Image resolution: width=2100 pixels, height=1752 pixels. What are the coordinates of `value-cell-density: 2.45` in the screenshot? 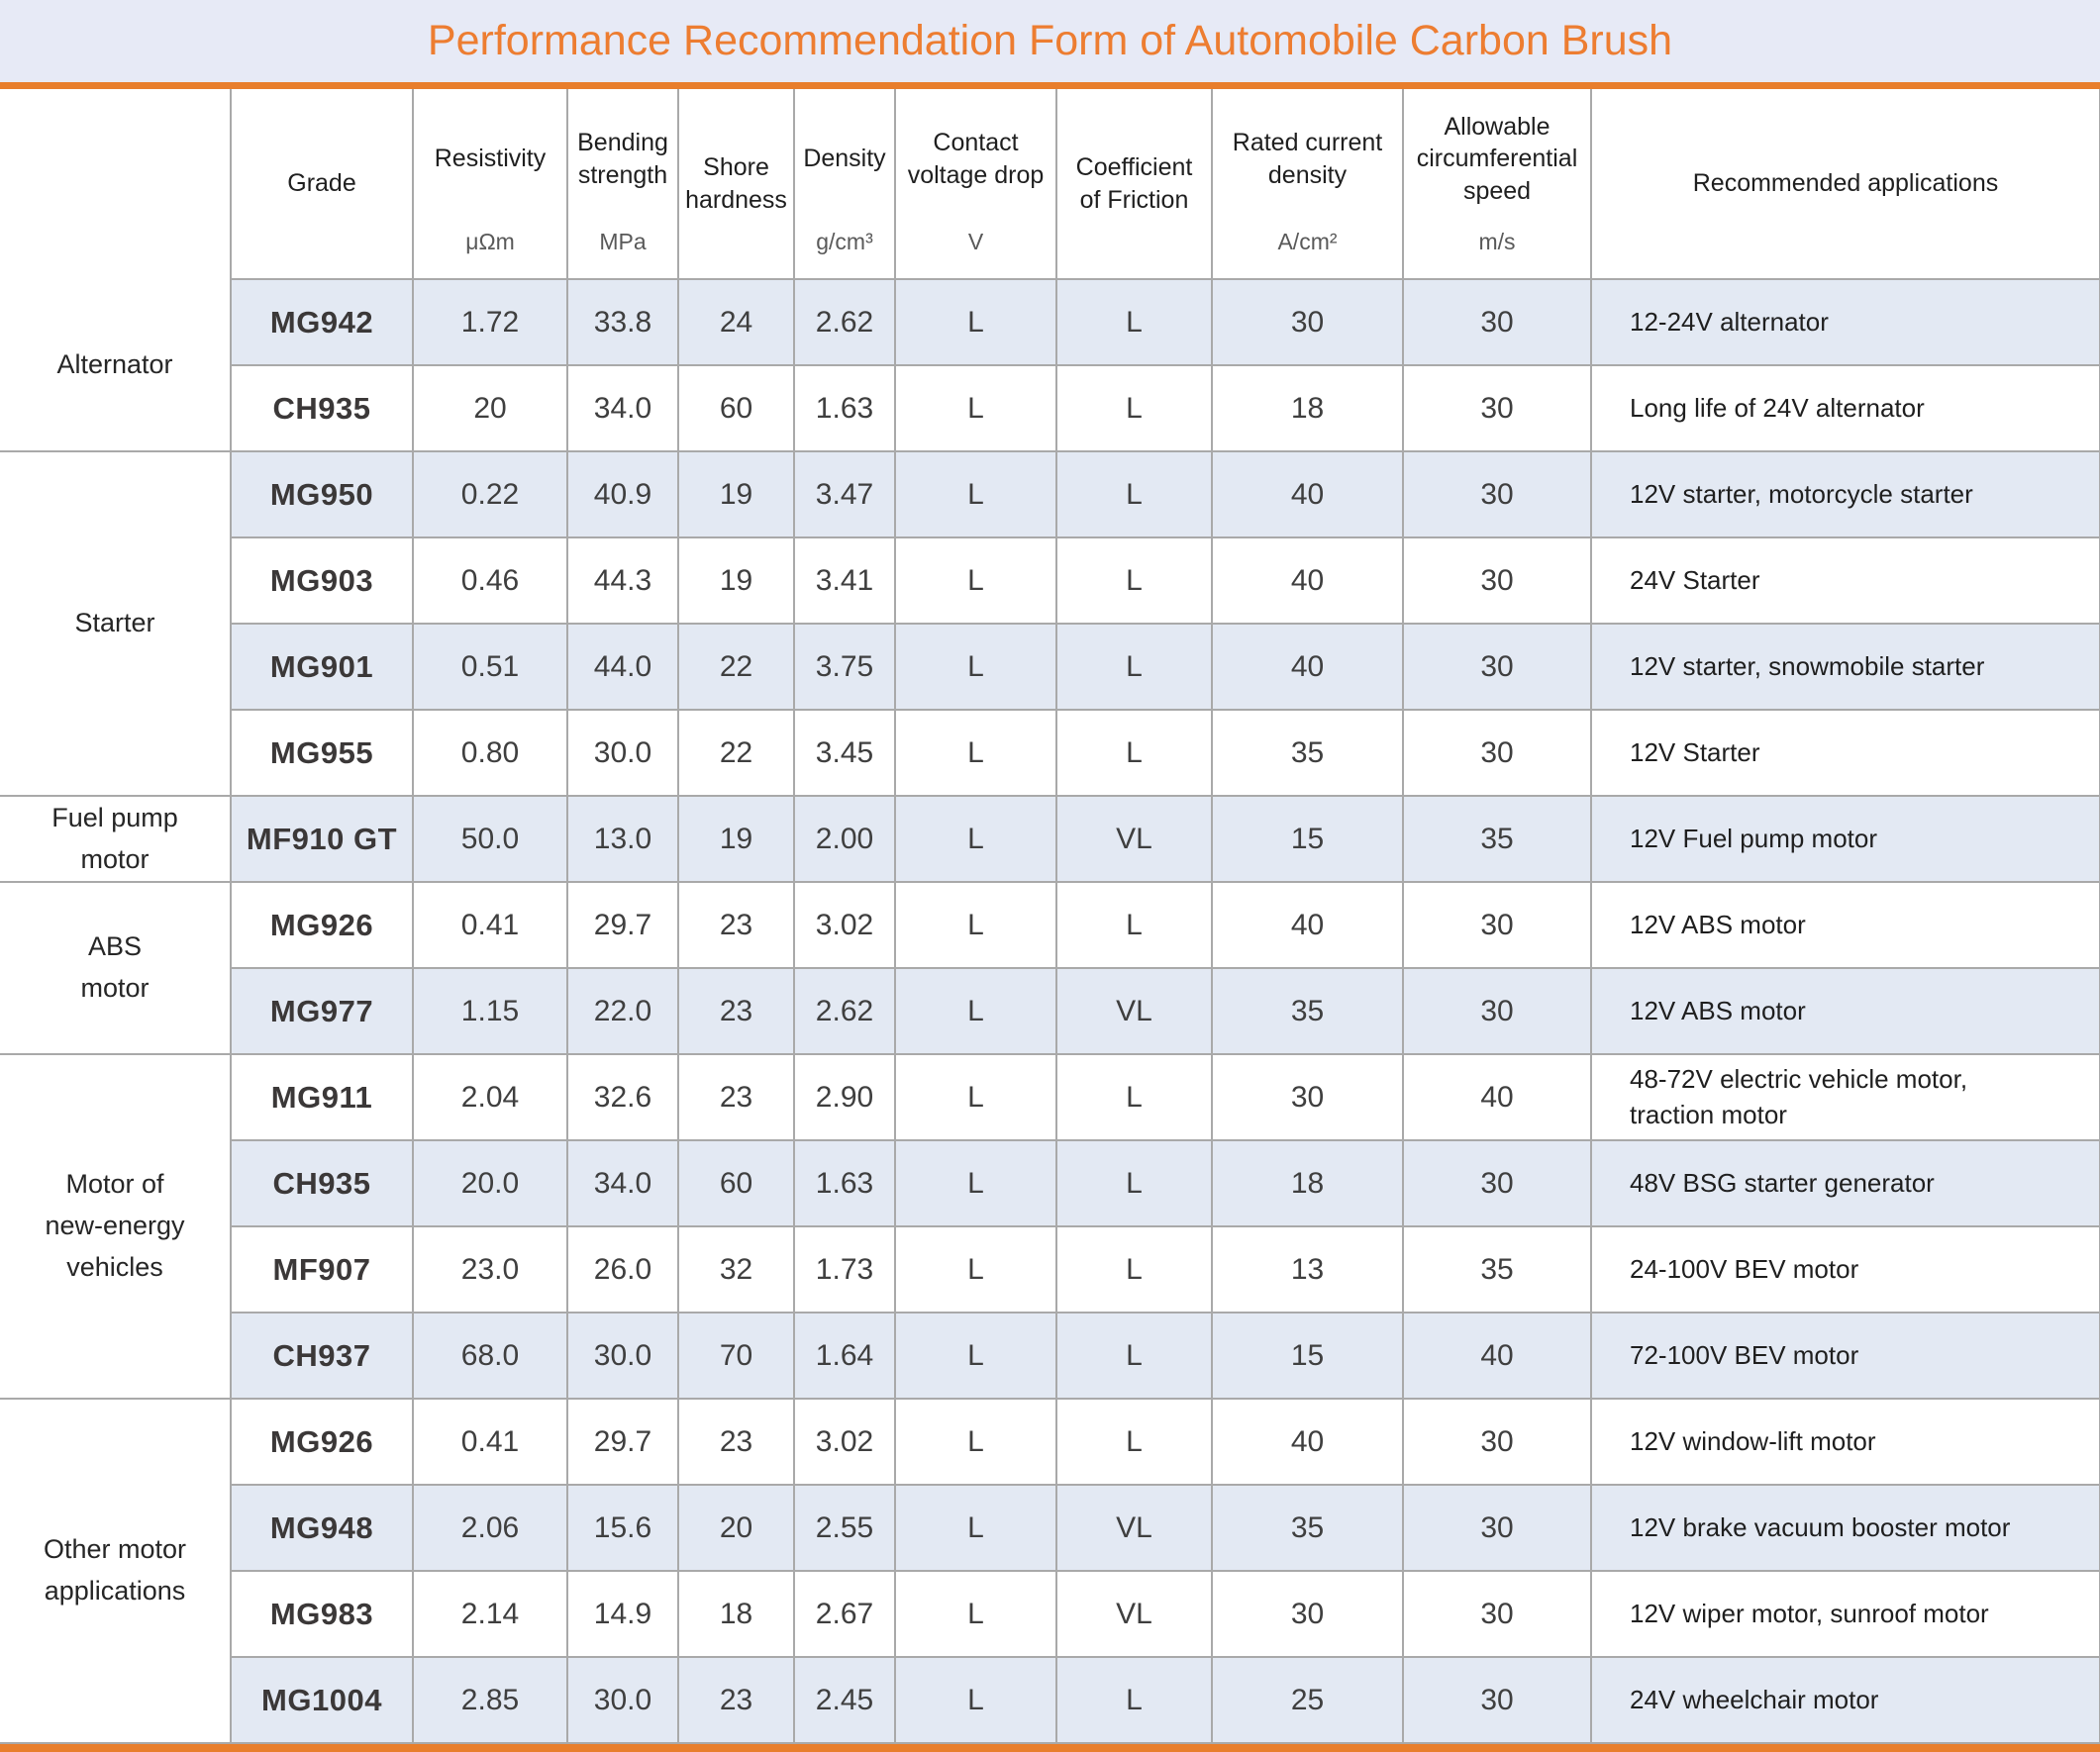 It's located at (844, 1700).